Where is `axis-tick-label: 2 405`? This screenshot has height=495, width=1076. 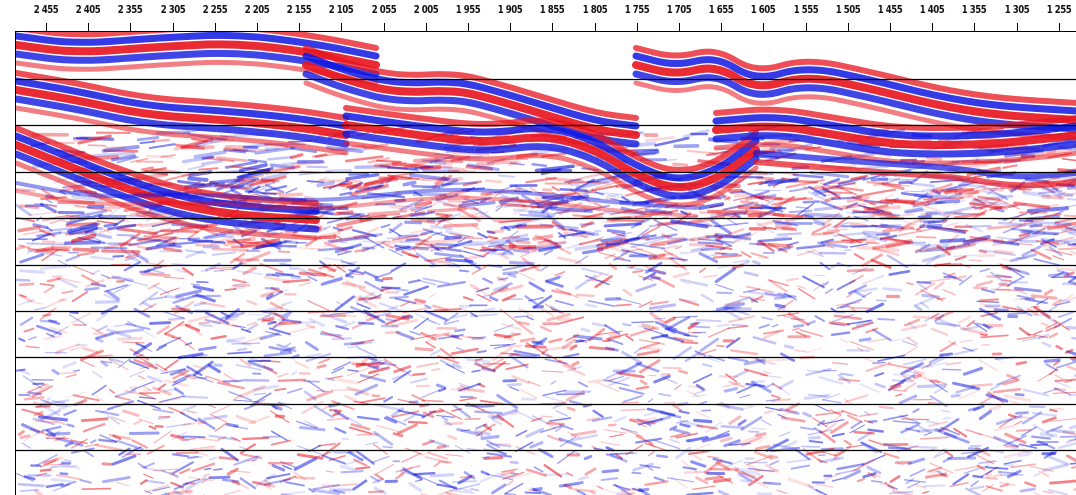
axis-tick-label: 2 405 is located at coordinates (88, 9).